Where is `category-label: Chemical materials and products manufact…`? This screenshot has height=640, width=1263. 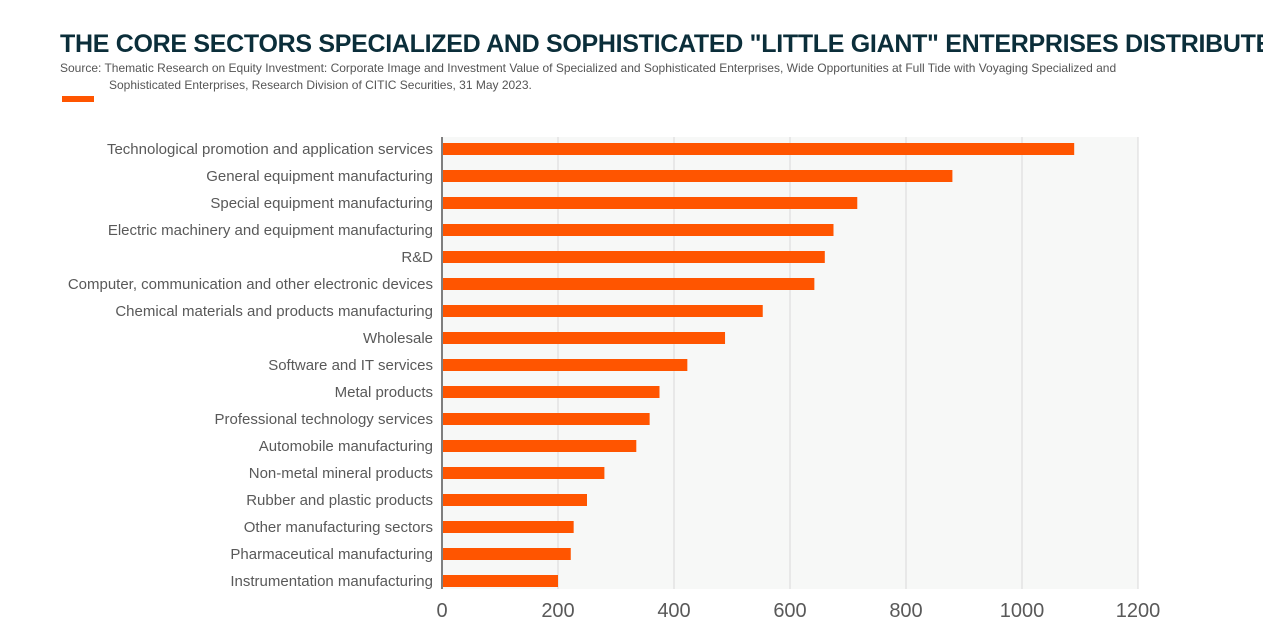
category-label: Chemical materials and products manufact… is located at coordinates (274, 311).